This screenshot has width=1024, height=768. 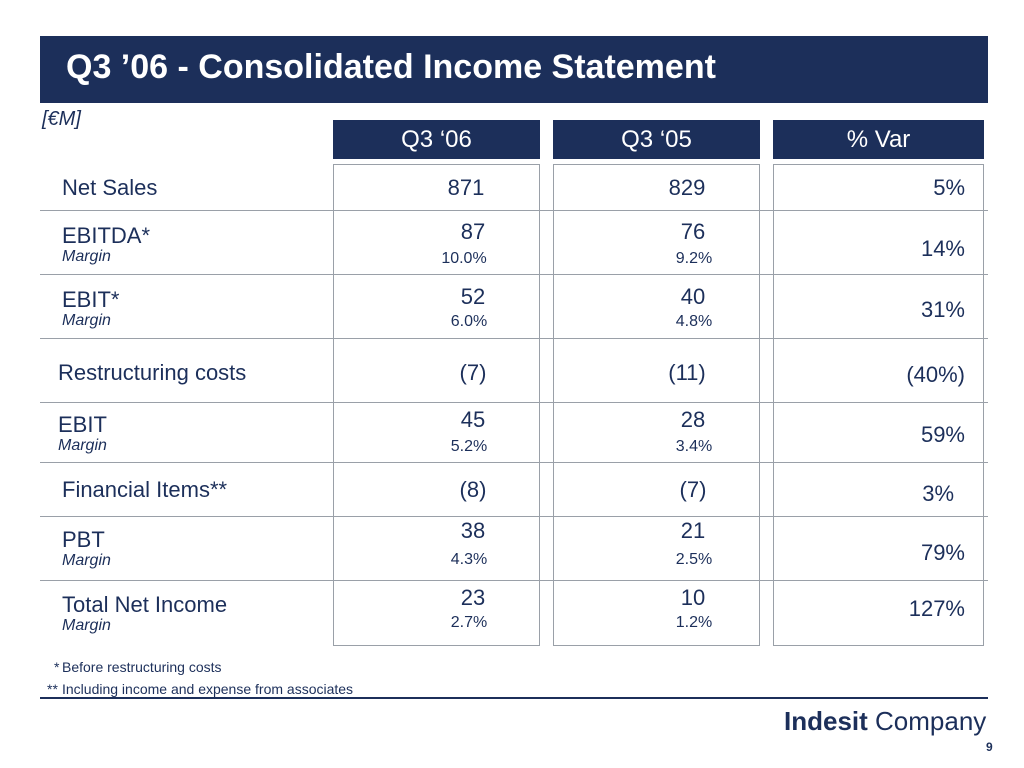 What do you see at coordinates (694, 446) in the screenshot?
I see `ebit-margin-q3-05: 3.4%` at bounding box center [694, 446].